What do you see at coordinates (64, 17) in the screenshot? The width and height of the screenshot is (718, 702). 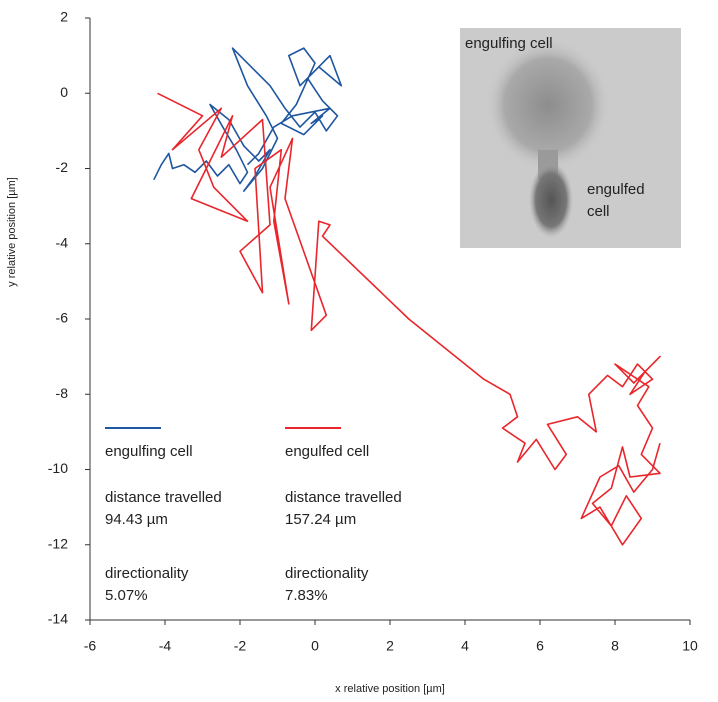 I see `y-tick-label: 2` at bounding box center [64, 17].